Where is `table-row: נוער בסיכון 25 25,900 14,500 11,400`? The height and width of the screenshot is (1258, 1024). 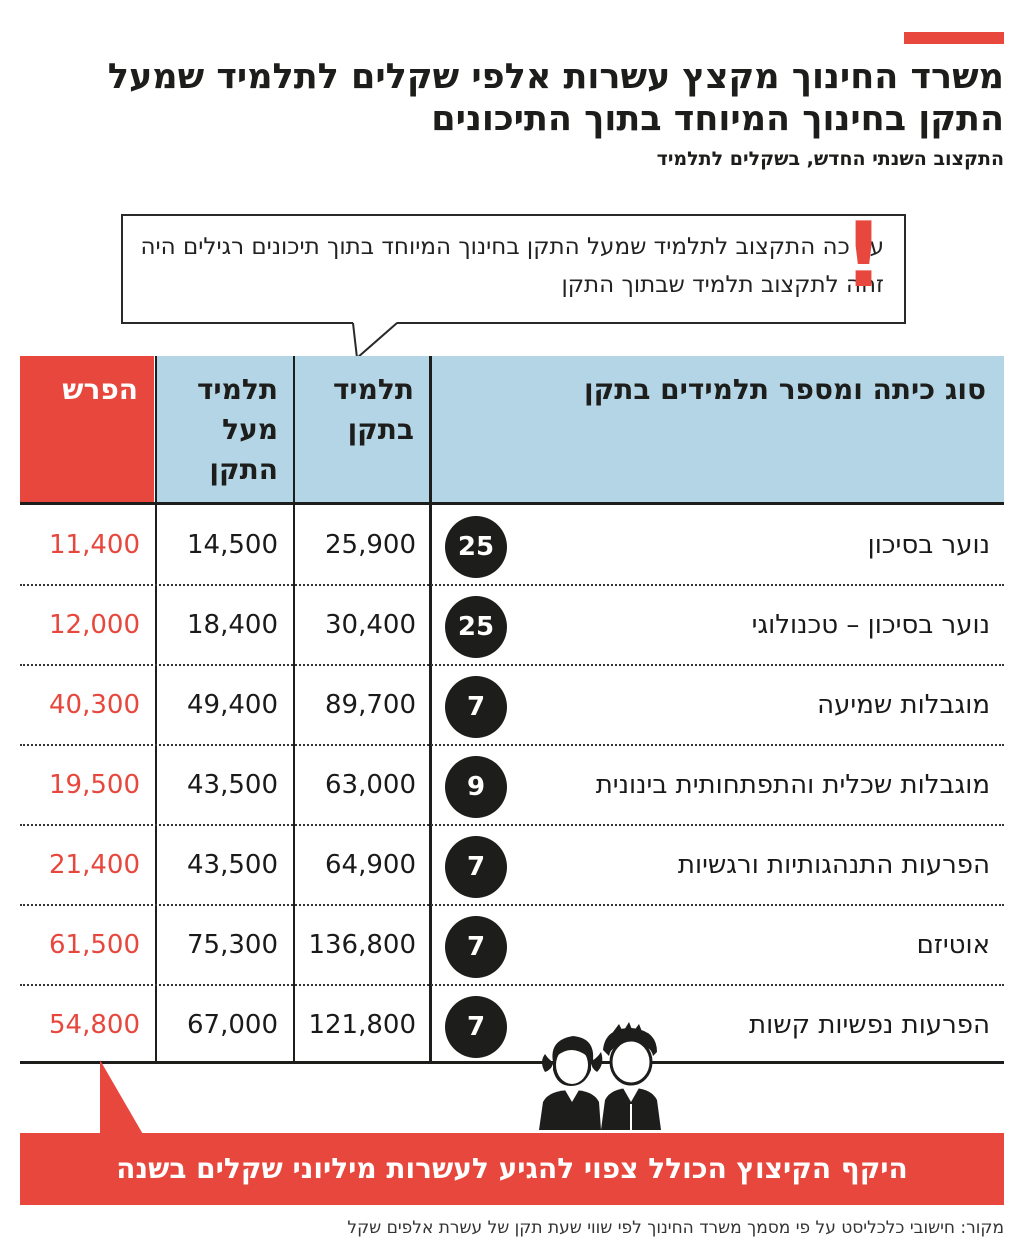 table-row: נוער בסיכון 25 25,900 14,500 11,400 is located at coordinates (512, 545).